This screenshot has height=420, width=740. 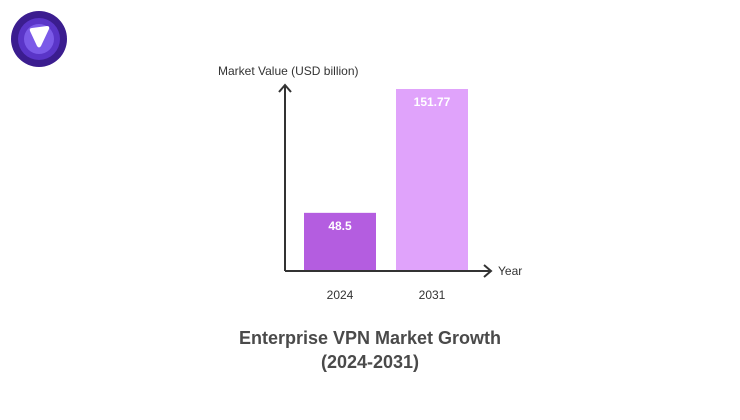 What do you see at coordinates (432, 295) in the screenshot?
I see `x-tick-label: 2031` at bounding box center [432, 295].